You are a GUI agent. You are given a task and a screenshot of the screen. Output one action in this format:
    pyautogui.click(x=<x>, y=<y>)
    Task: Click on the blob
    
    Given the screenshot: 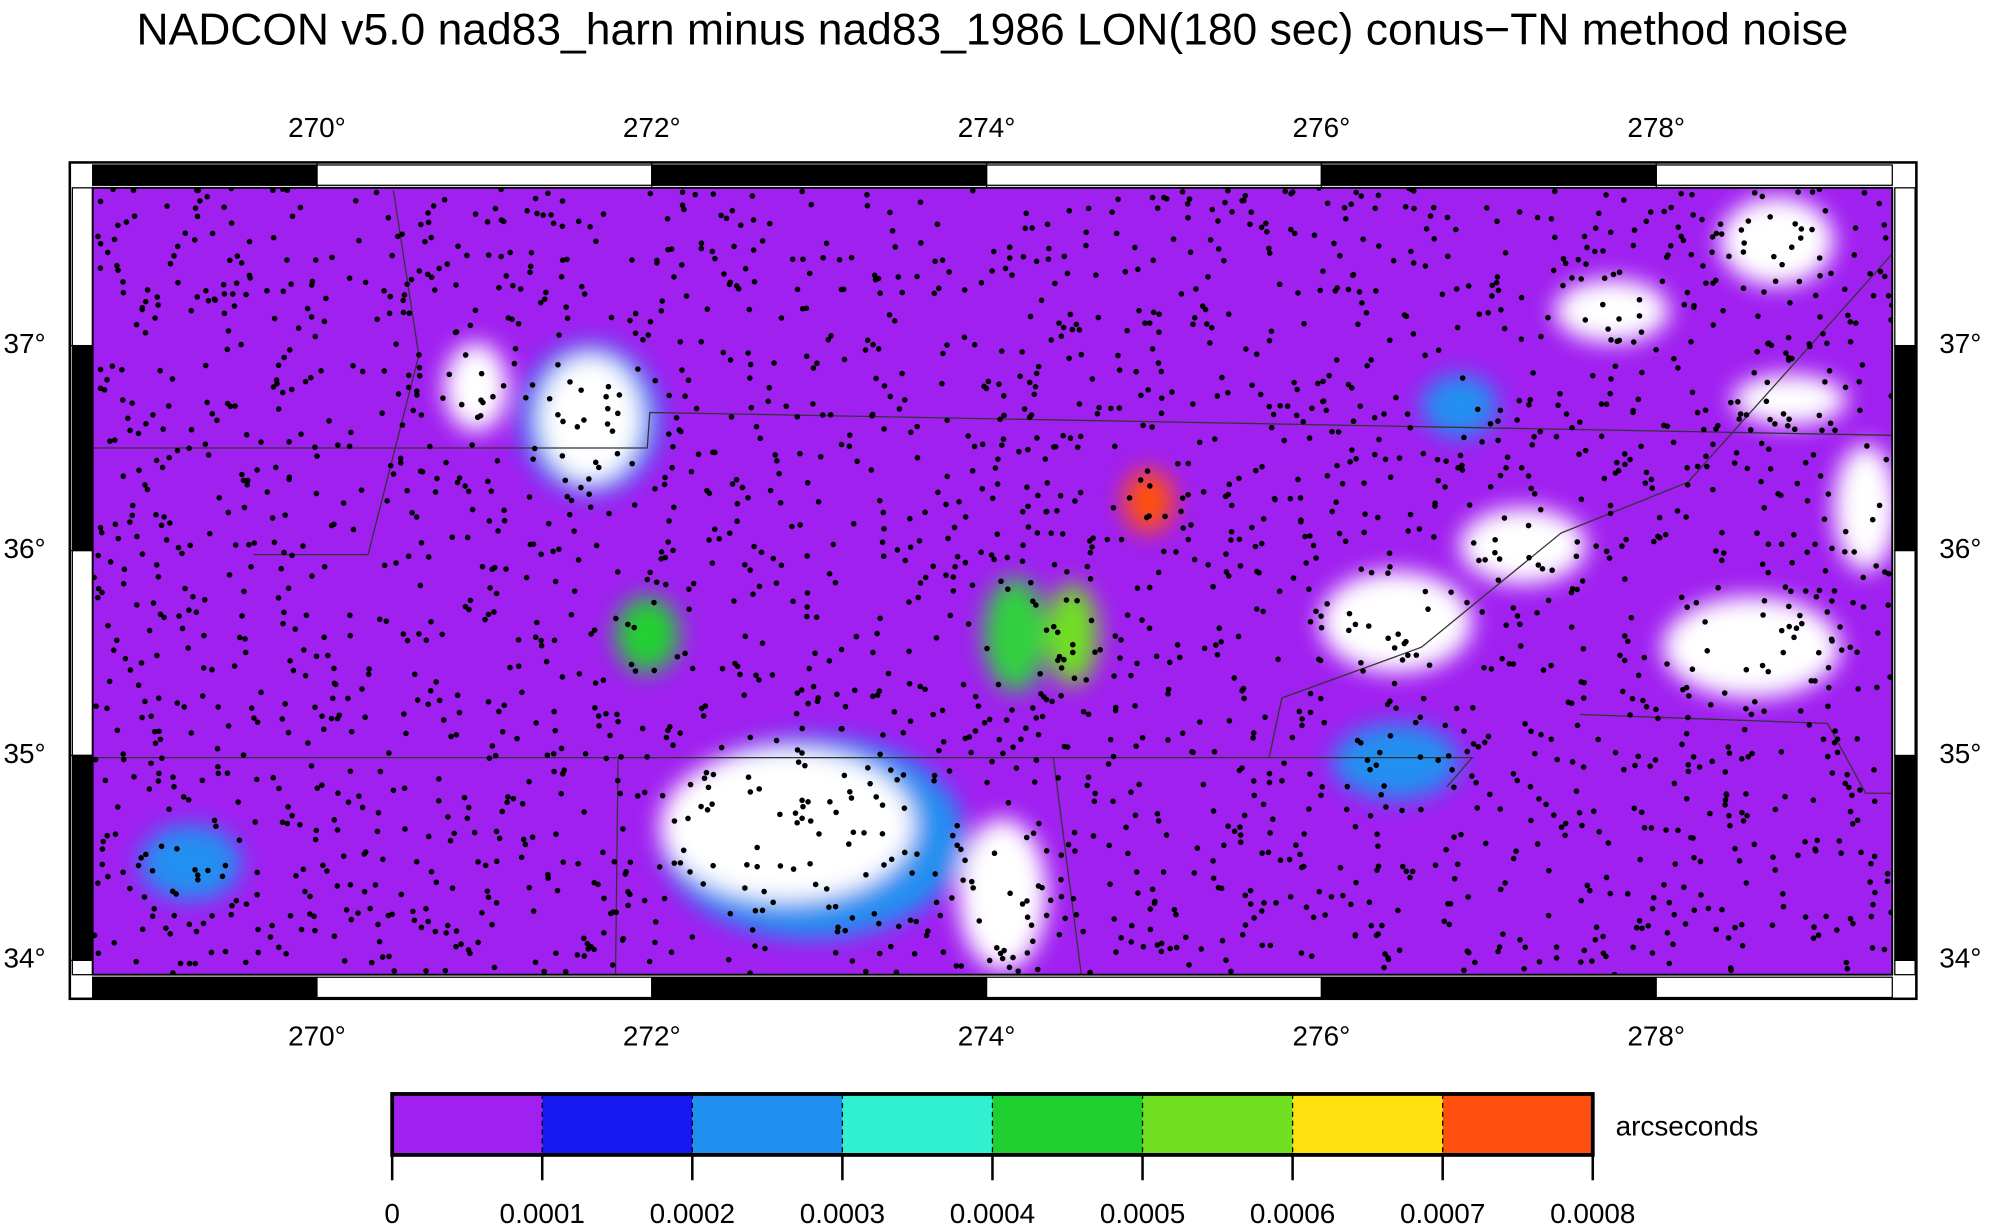 What is the action you would take?
    pyautogui.click(x=590, y=419)
    